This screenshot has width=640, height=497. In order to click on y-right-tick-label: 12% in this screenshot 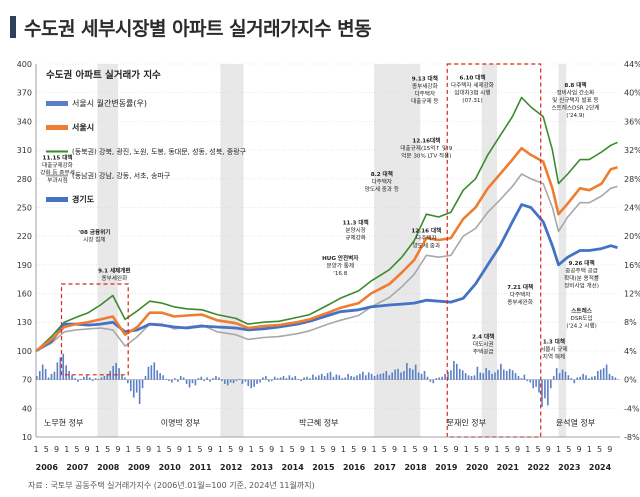, I will do `click(632, 294)`.